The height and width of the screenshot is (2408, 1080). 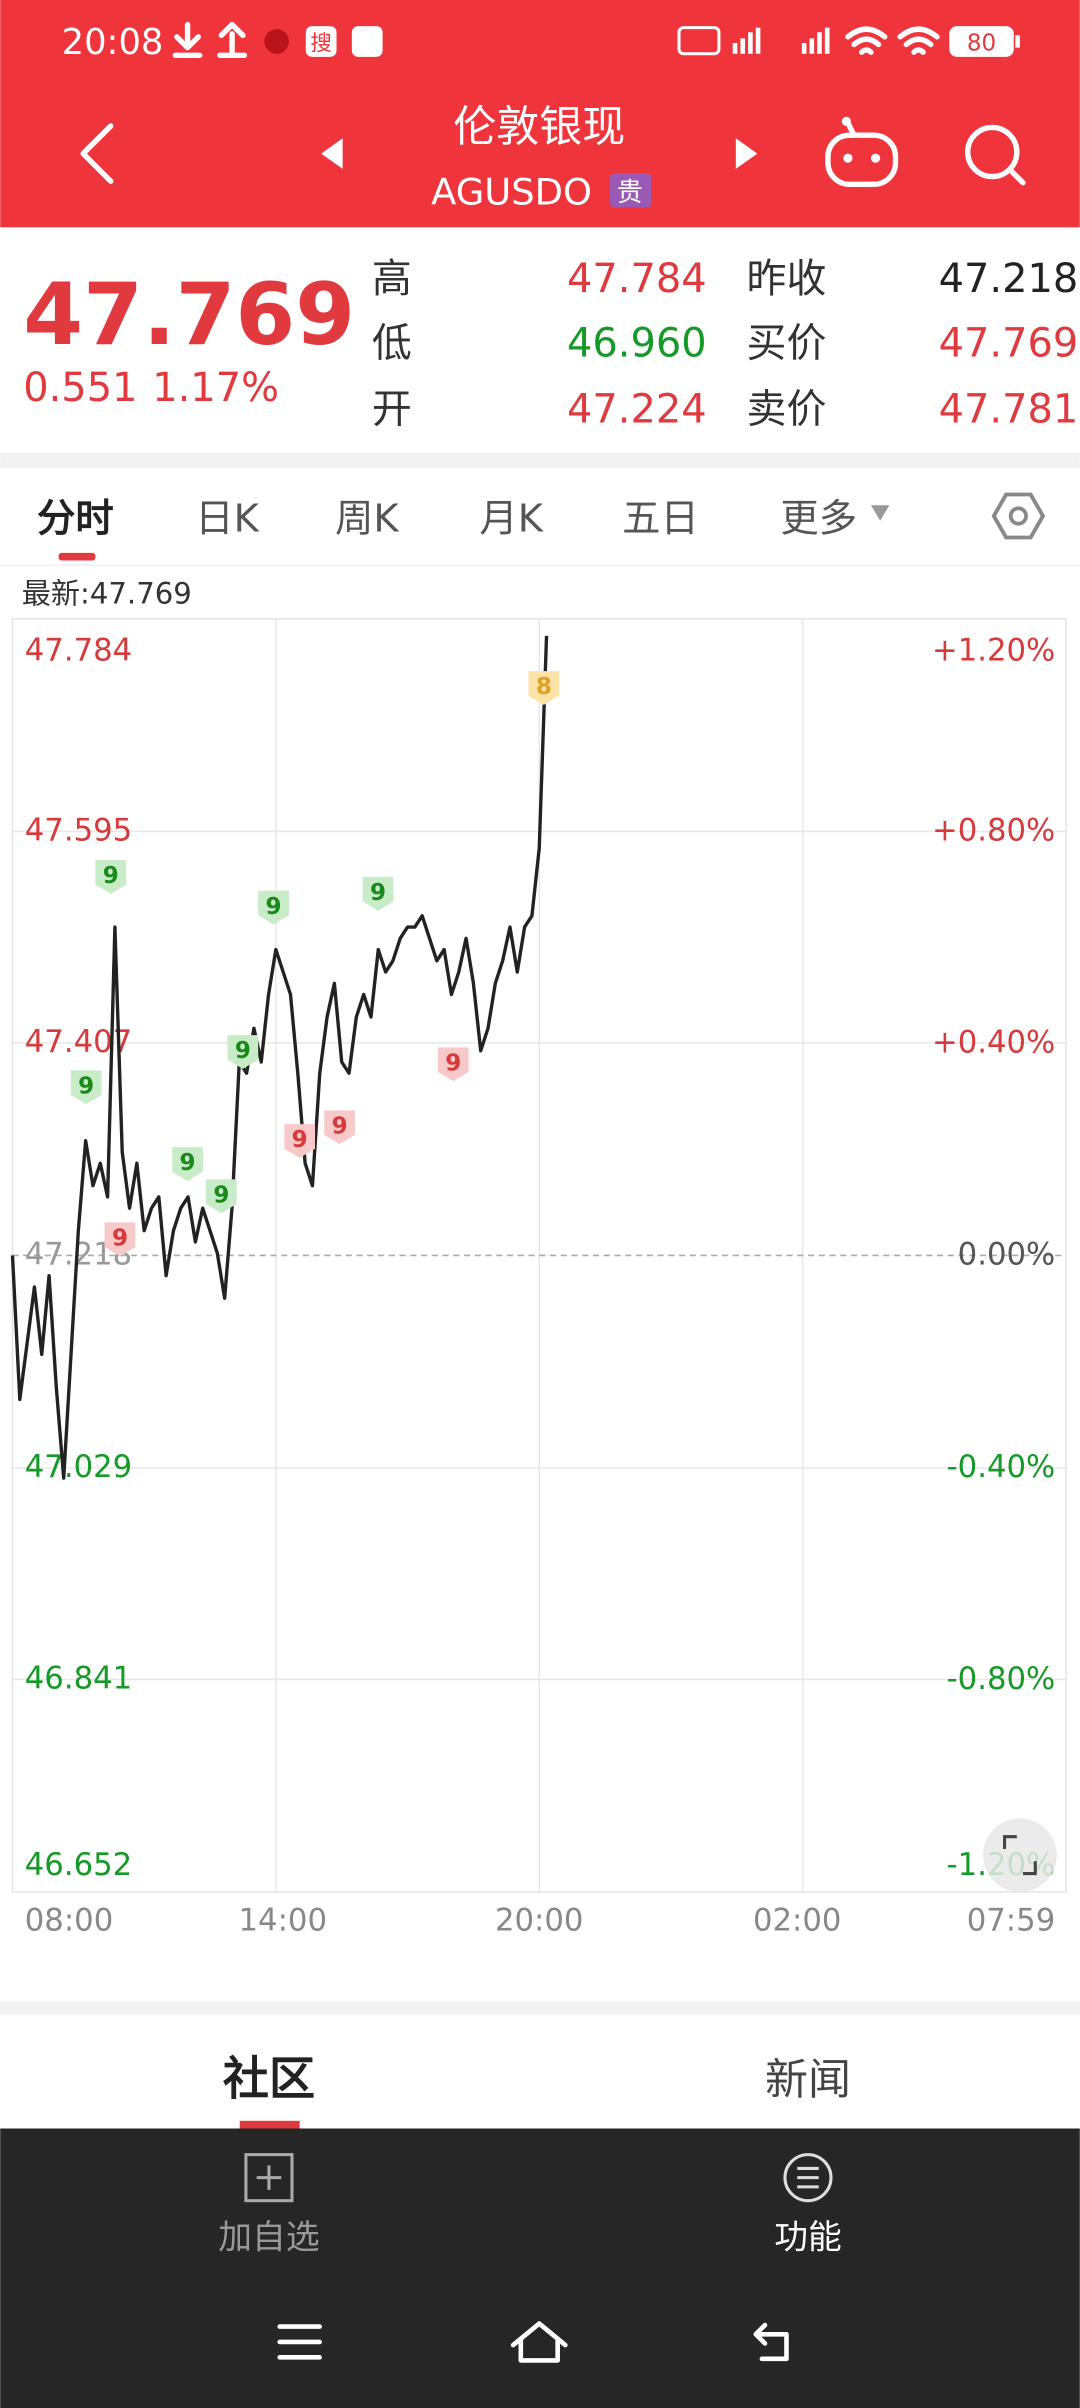 I want to click on settings-button, so click(x=1018, y=516).